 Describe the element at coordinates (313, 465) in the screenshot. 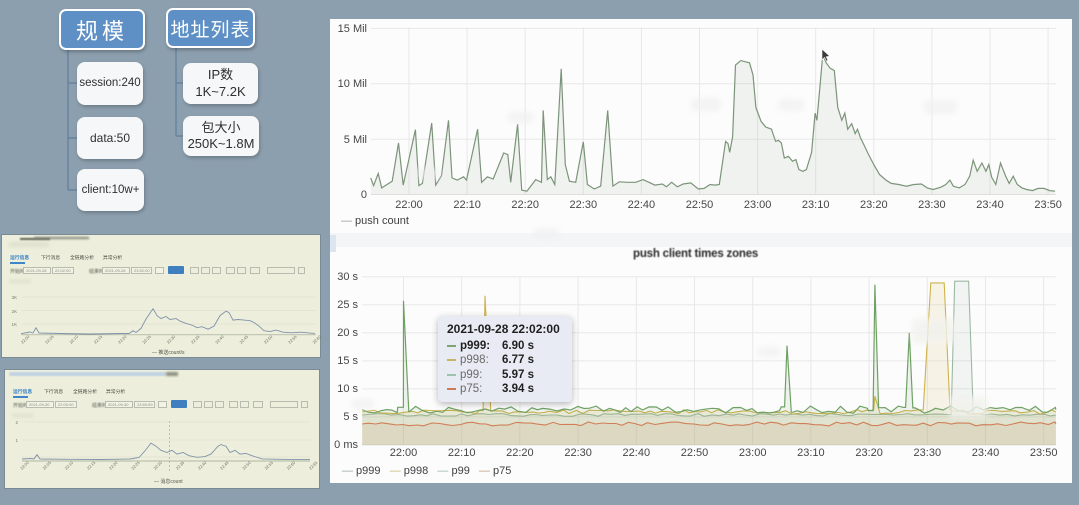

I see `svg-text: 22:65` at that location.